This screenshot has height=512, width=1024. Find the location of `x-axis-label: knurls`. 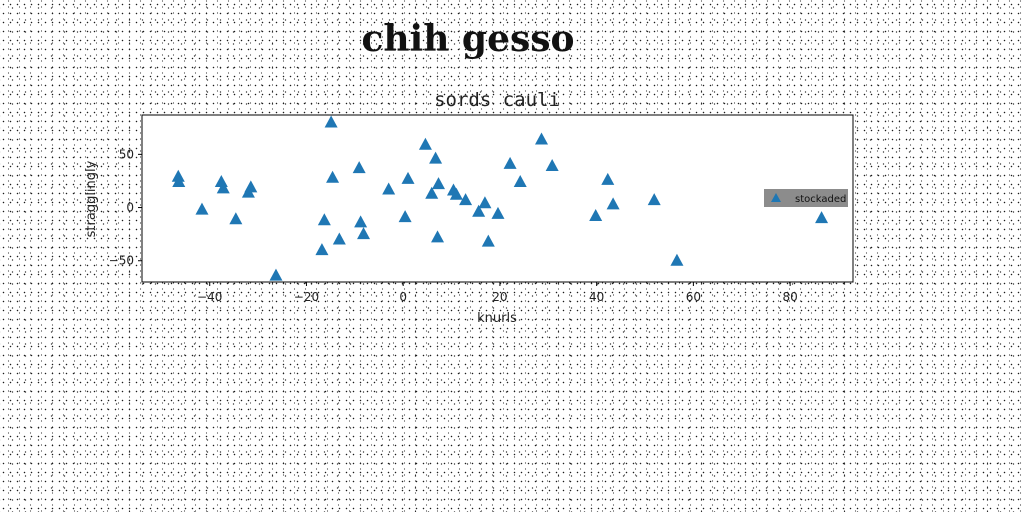

x-axis-label: knurls is located at coordinates (497, 318).